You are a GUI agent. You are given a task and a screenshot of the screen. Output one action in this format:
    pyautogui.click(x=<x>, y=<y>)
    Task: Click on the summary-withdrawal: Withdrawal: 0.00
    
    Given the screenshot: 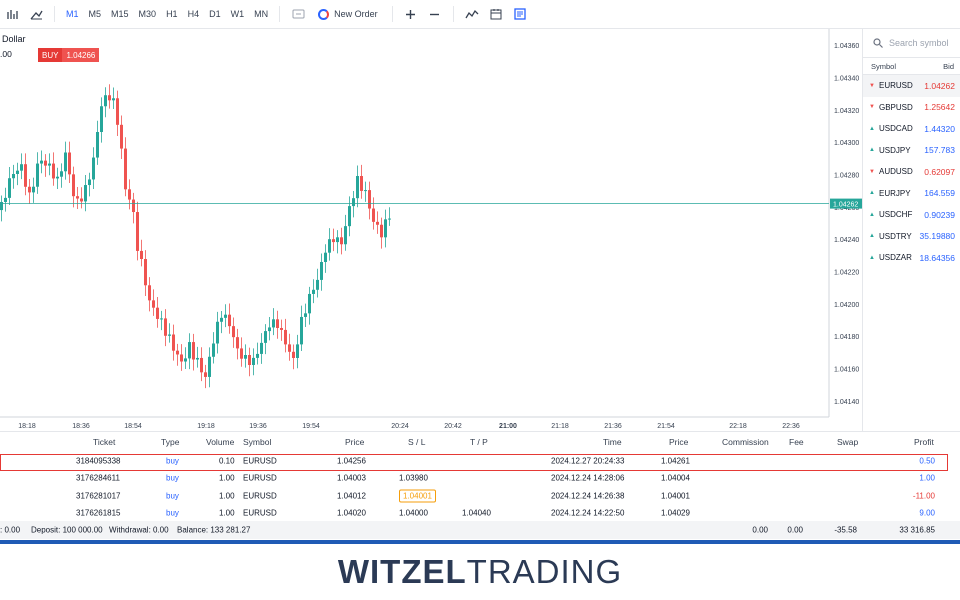 What is the action you would take?
    pyautogui.click(x=139, y=530)
    